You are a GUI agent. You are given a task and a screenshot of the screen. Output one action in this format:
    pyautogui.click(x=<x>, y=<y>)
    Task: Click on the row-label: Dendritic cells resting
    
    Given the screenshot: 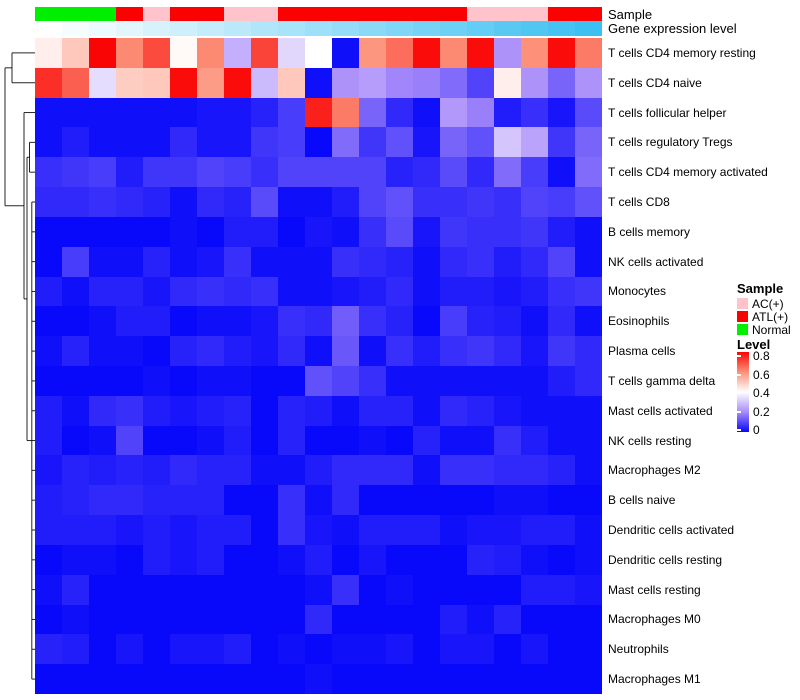 What is the action you would take?
    pyautogui.click(x=665, y=559)
    